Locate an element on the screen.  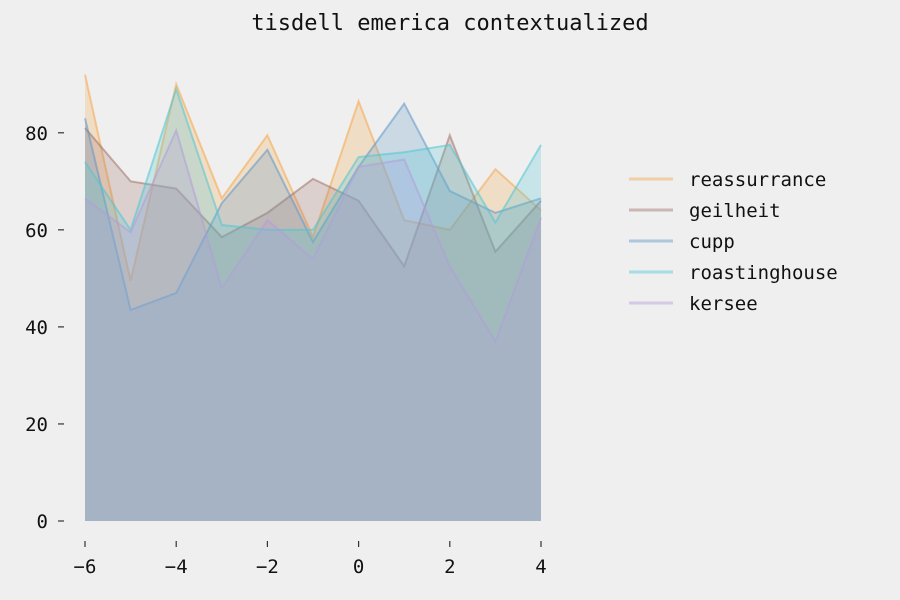
legend-label-geilheit: geilheit is located at coordinates (735, 211).